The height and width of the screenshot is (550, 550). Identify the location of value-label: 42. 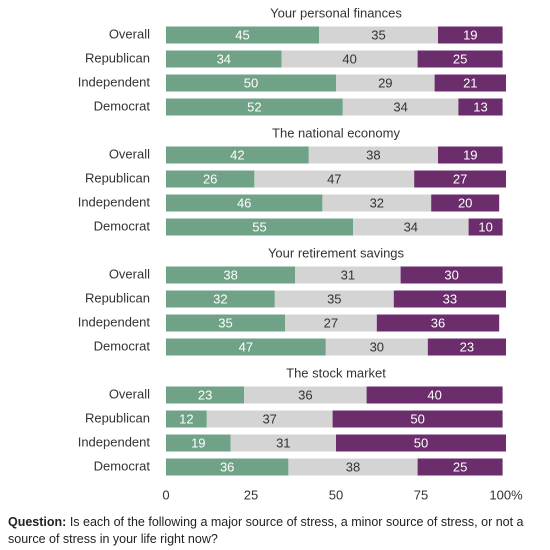
(237, 154).